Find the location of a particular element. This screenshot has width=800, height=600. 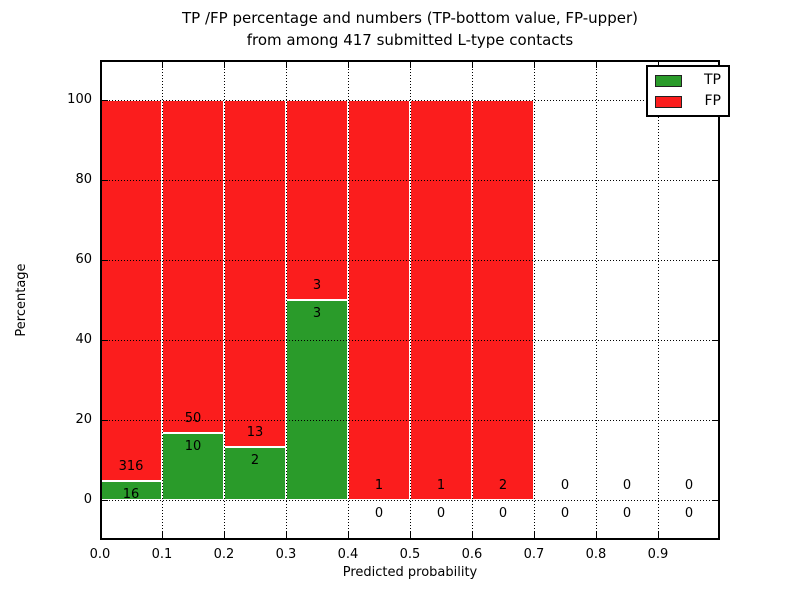

bar-value-label-tp: 3 is located at coordinates (317, 313).